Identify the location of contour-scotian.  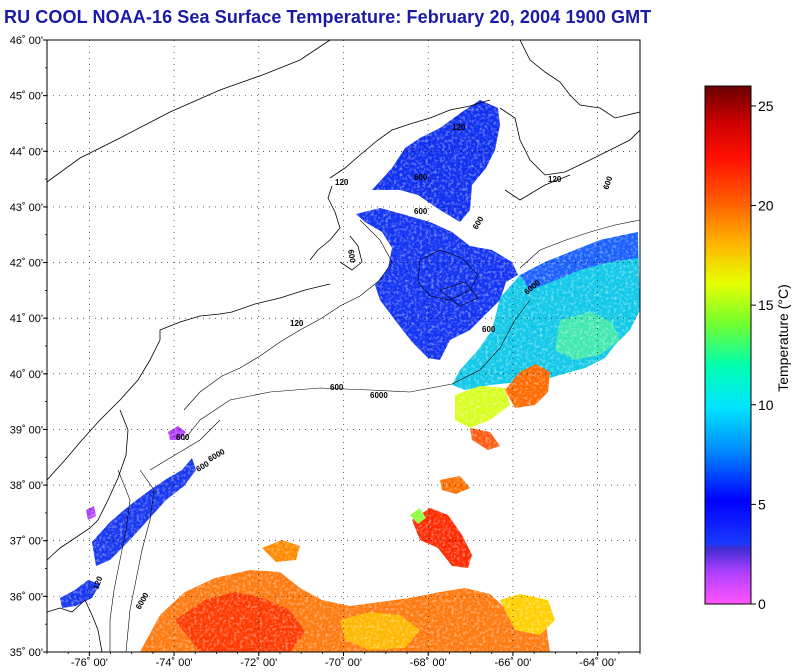
(579, 244).